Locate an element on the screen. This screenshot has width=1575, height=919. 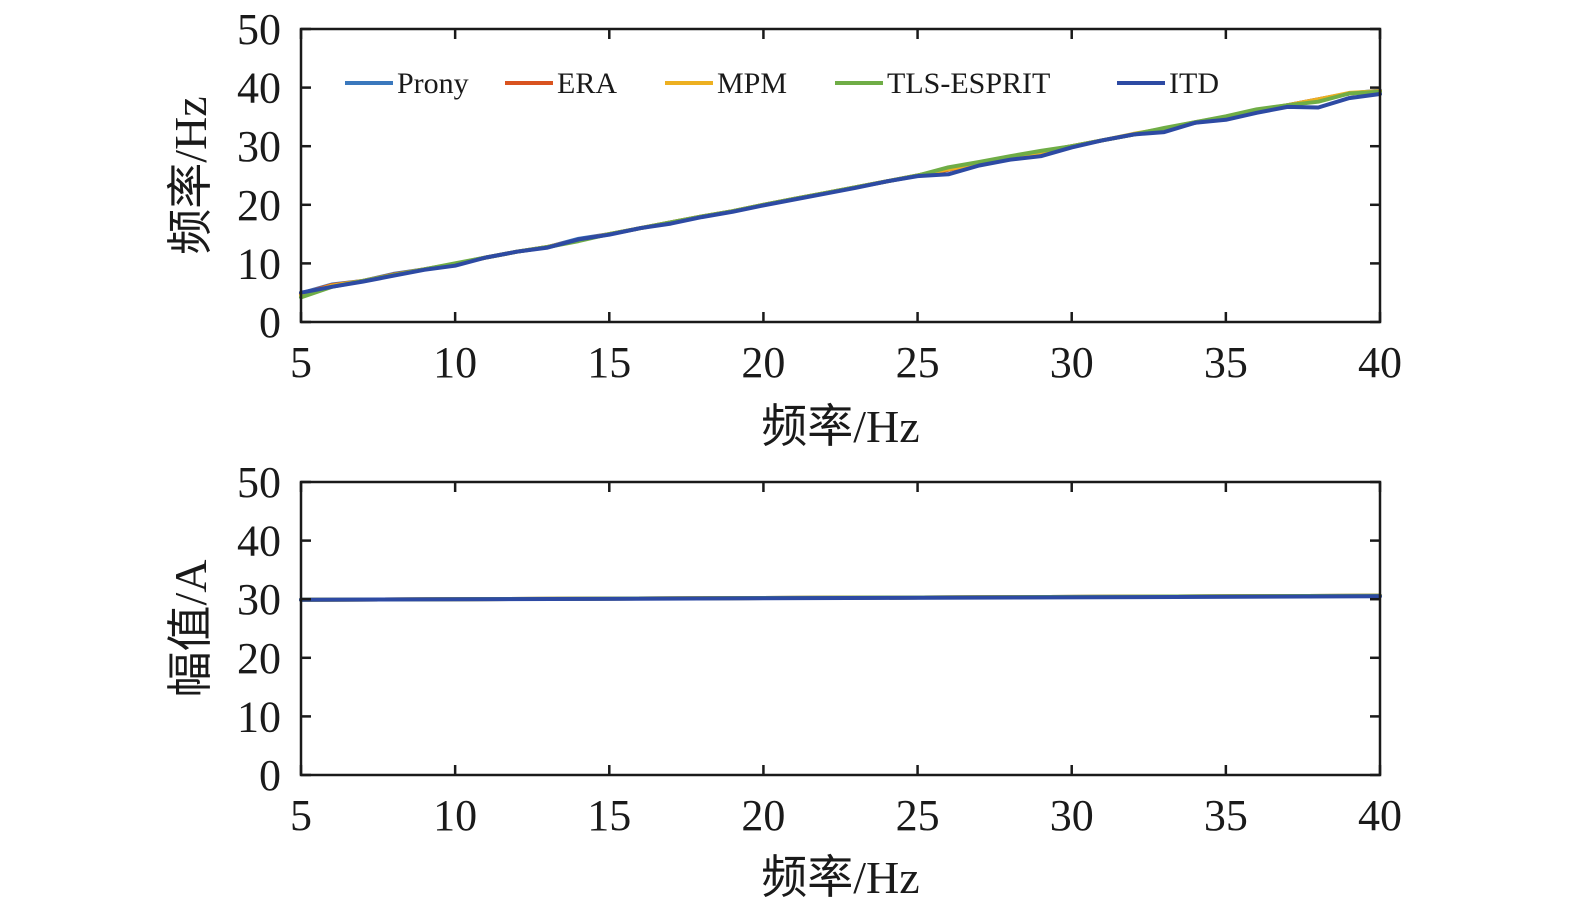
legend-label: ITD is located at coordinates (1194, 83).